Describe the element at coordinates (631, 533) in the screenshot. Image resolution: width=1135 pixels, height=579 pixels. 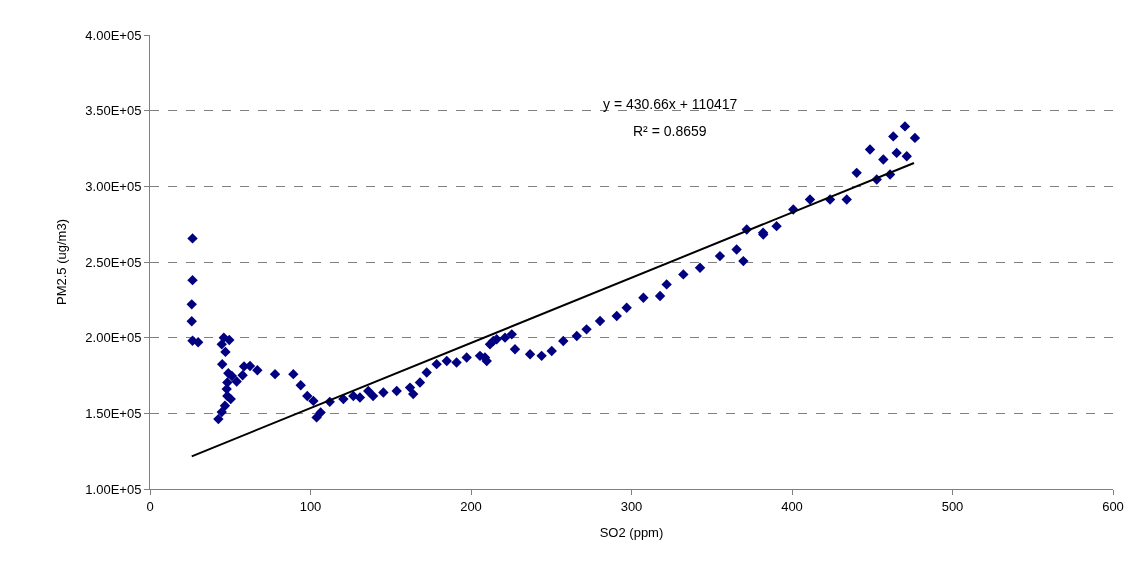
I see `x-axis-title: SO2 (ppm)` at that location.